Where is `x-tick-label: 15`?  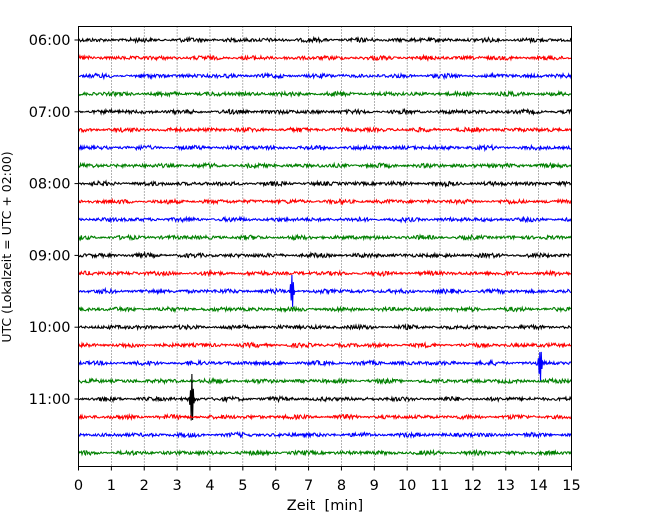
x-tick-label: 15 is located at coordinates (571, 486).